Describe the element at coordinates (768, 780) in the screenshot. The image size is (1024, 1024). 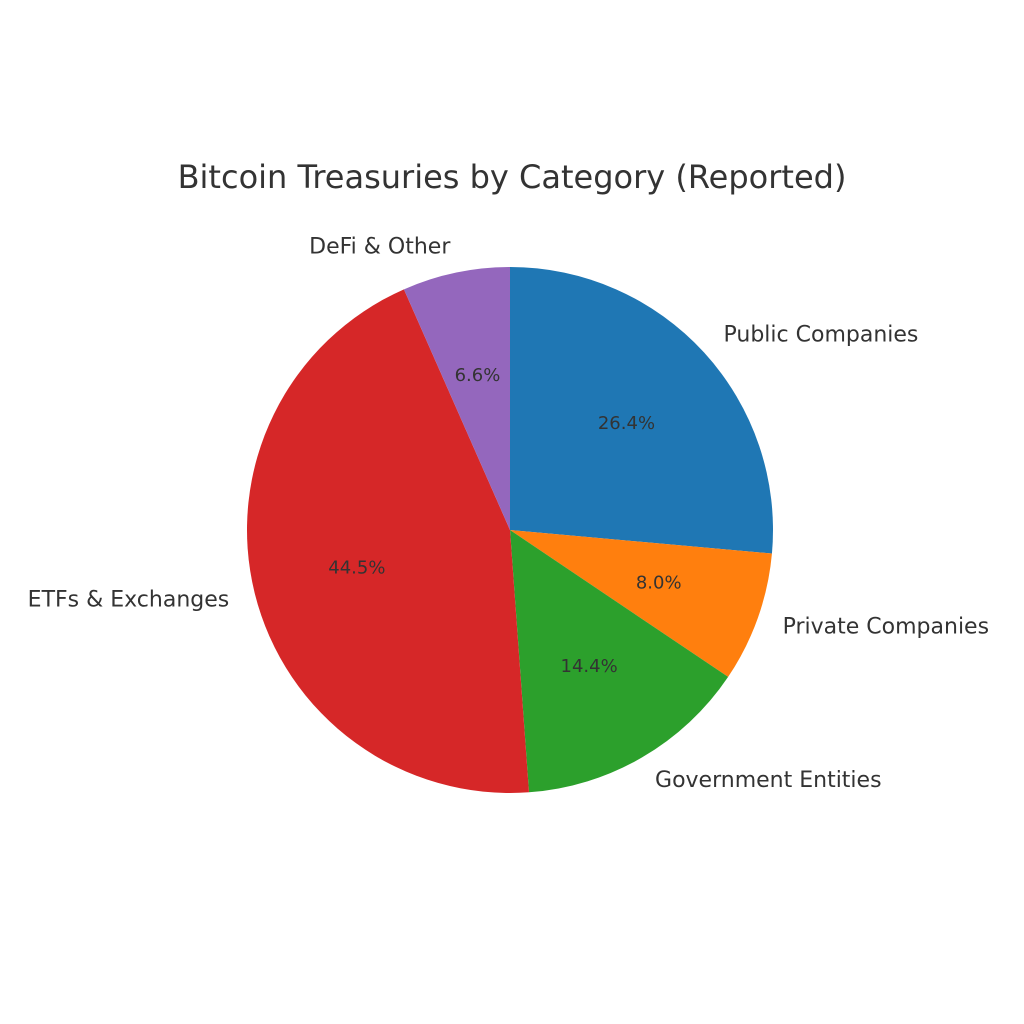
I see `slice-category-label: Government Entities` at that location.